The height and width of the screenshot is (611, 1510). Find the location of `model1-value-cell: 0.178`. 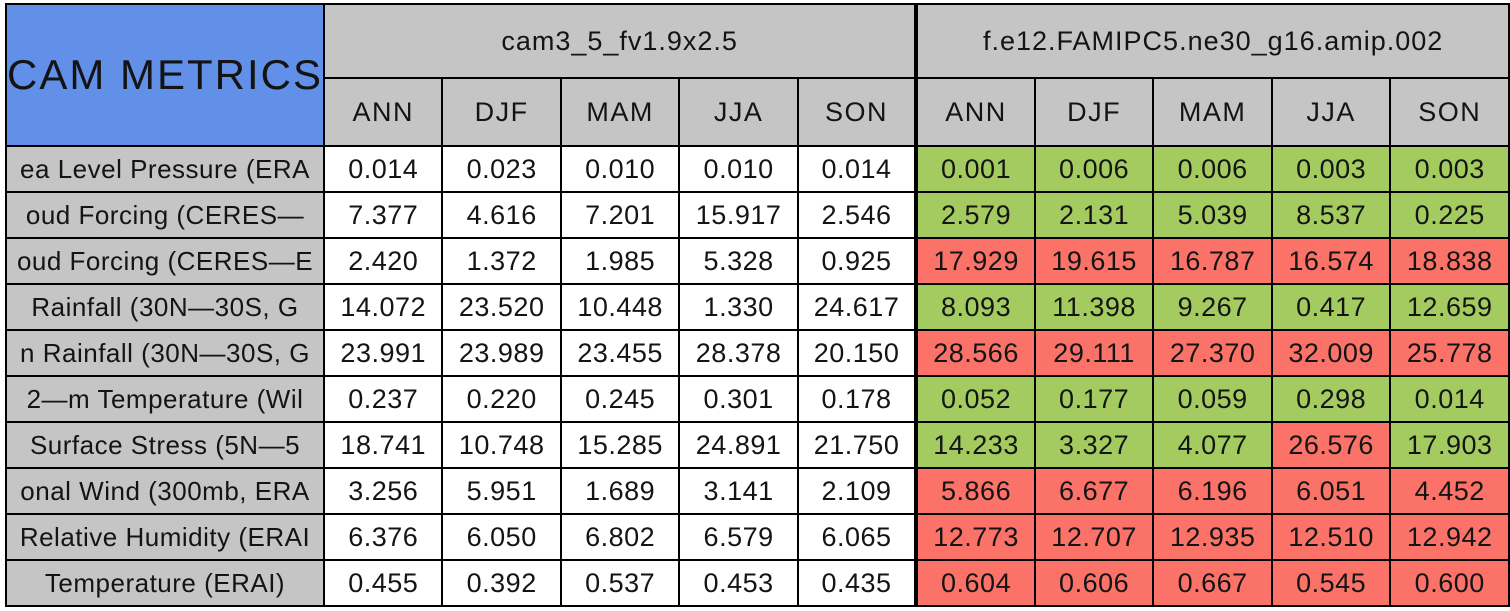

model1-value-cell: 0.178 is located at coordinates (857, 399).